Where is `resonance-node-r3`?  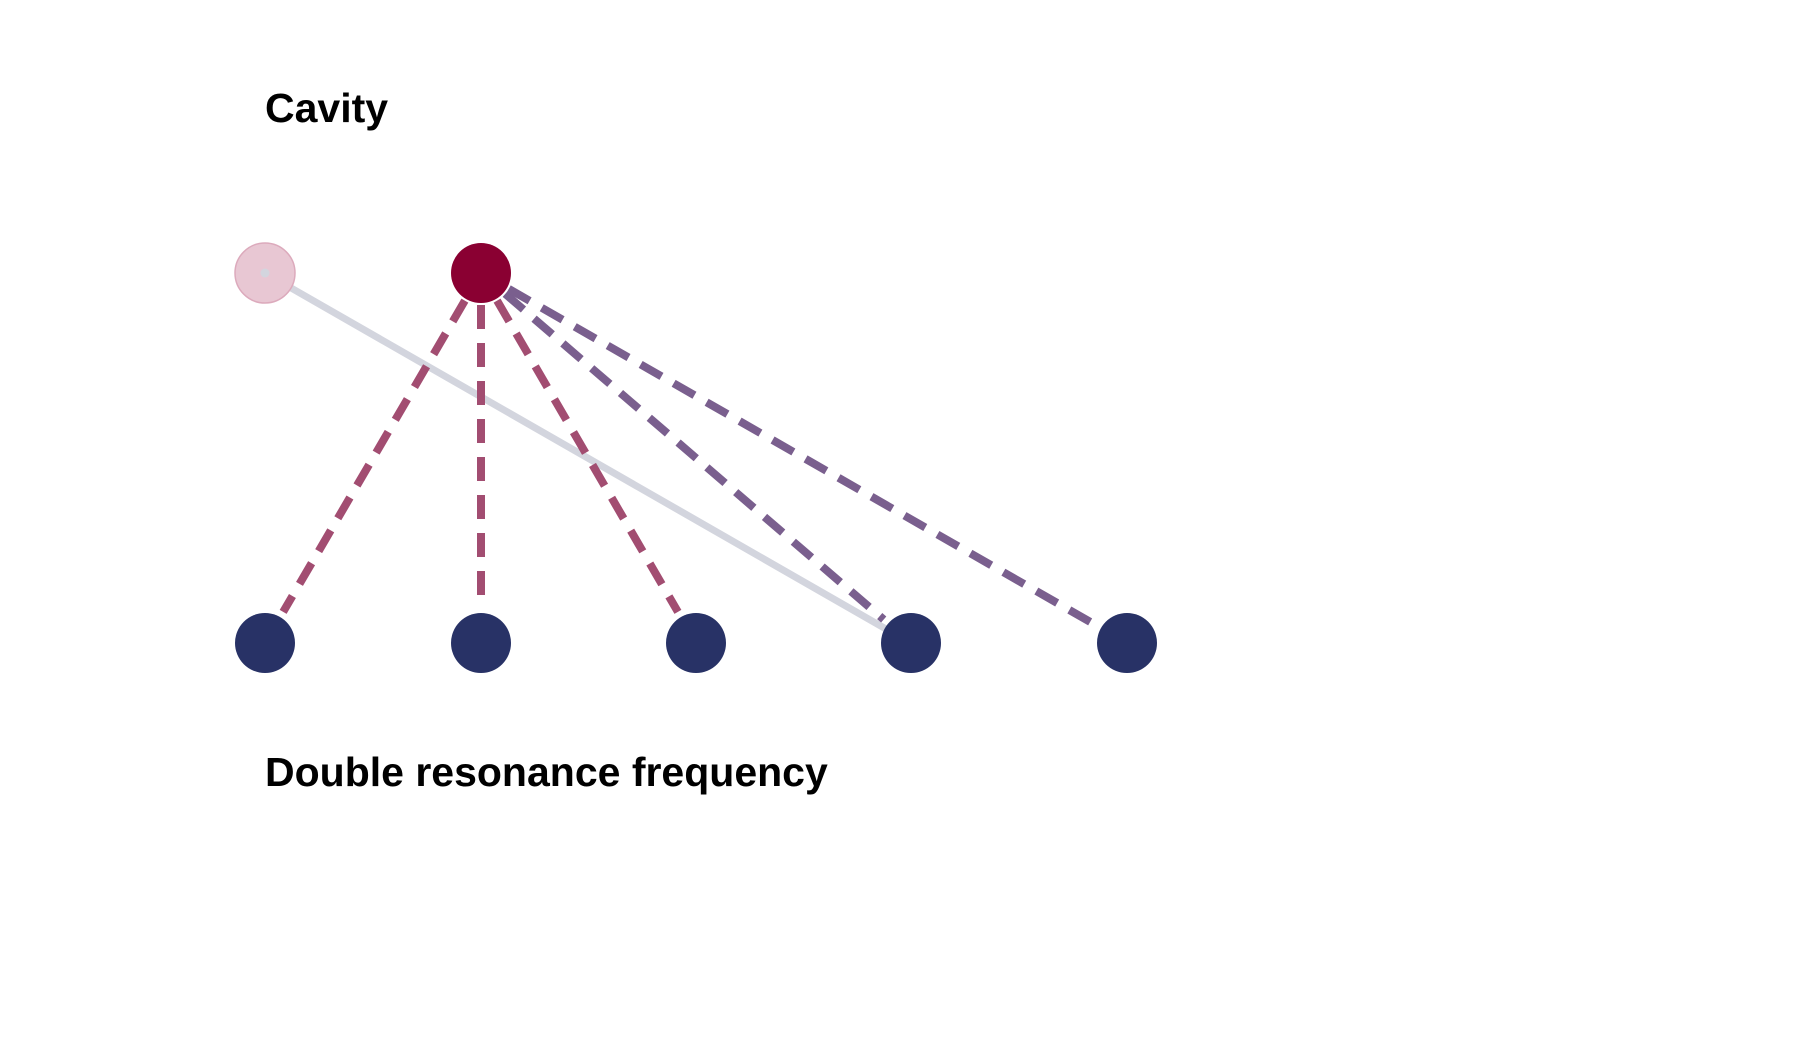 resonance-node-r3 is located at coordinates (696, 643).